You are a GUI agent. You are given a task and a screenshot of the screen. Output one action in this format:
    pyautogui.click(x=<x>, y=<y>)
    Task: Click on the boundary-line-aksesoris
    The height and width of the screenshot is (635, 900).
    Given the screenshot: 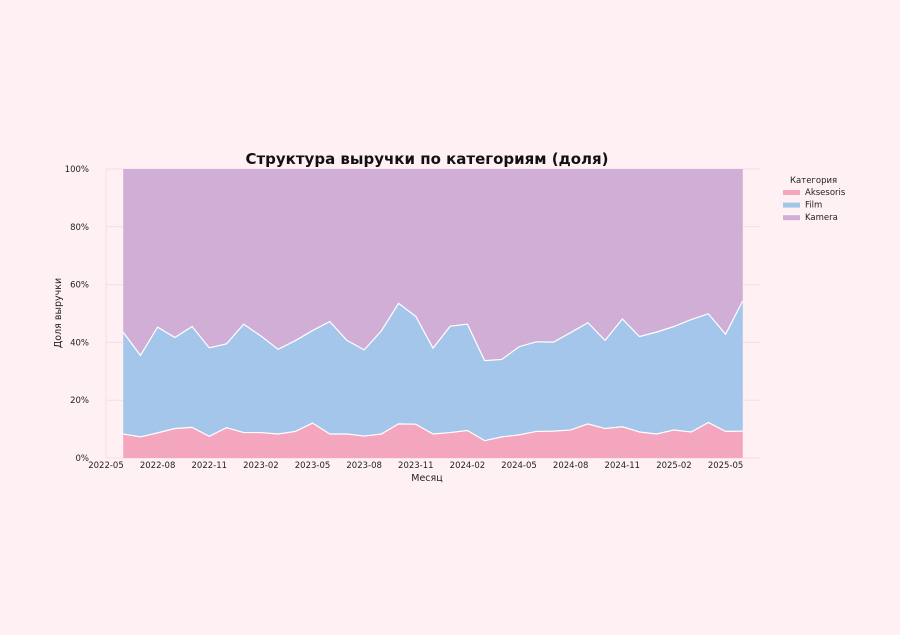 What is the action you would take?
    pyautogui.click(x=433, y=431)
    